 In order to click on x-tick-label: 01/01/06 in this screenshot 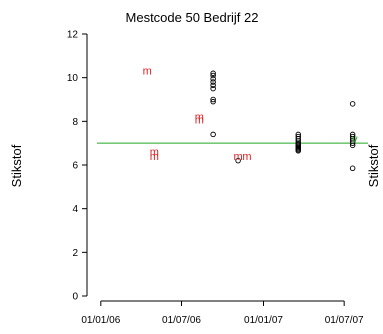, I will do `click(100, 320)`.